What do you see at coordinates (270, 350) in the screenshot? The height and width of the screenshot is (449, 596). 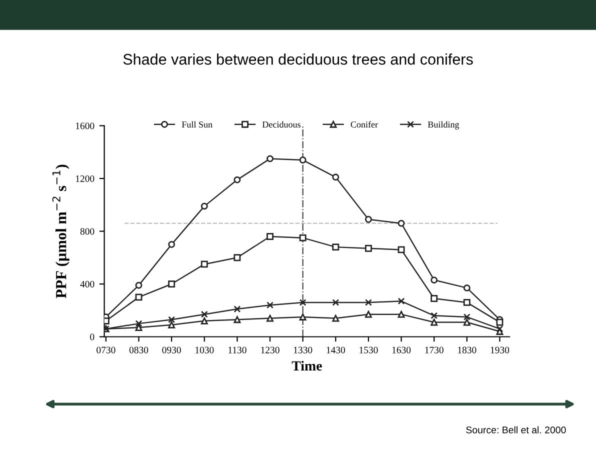 I see `x-tick-label: 1230` at bounding box center [270, 350].